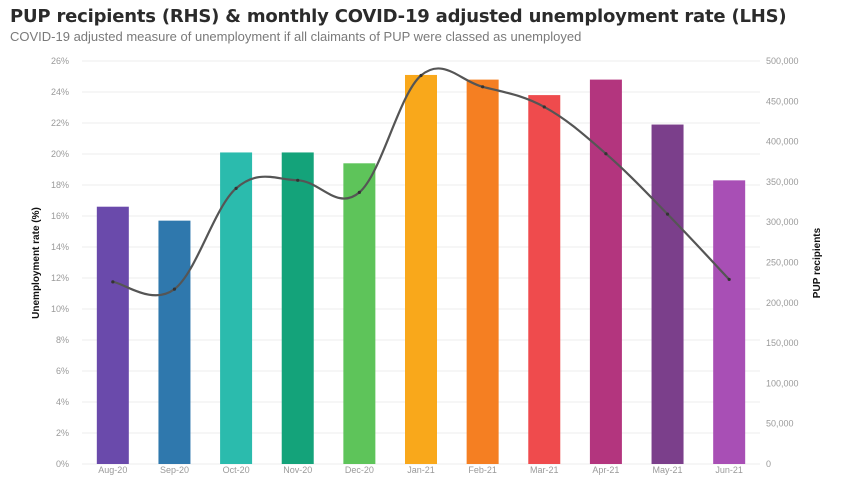  What do you see at coordinates (60, 123) in the screenshot?
I see `y-tick-label: 22%` at bounding box center [60, 123].